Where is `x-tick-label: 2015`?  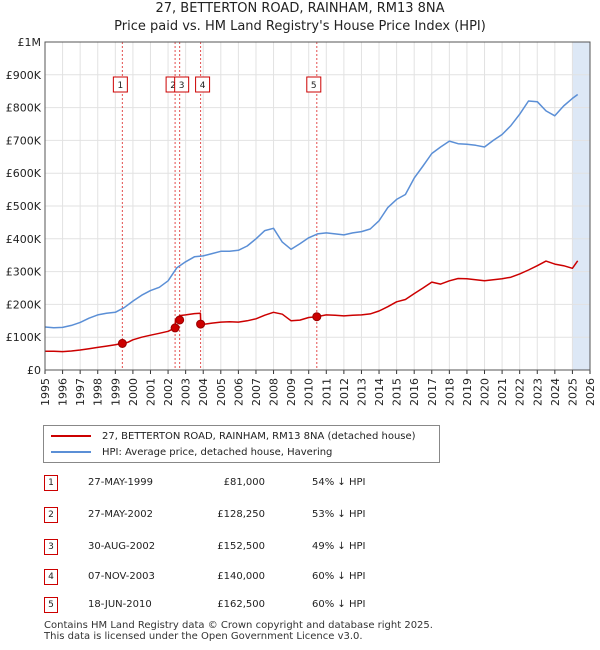 x-tick-label: 2015 is located at coordinates (397, 392).